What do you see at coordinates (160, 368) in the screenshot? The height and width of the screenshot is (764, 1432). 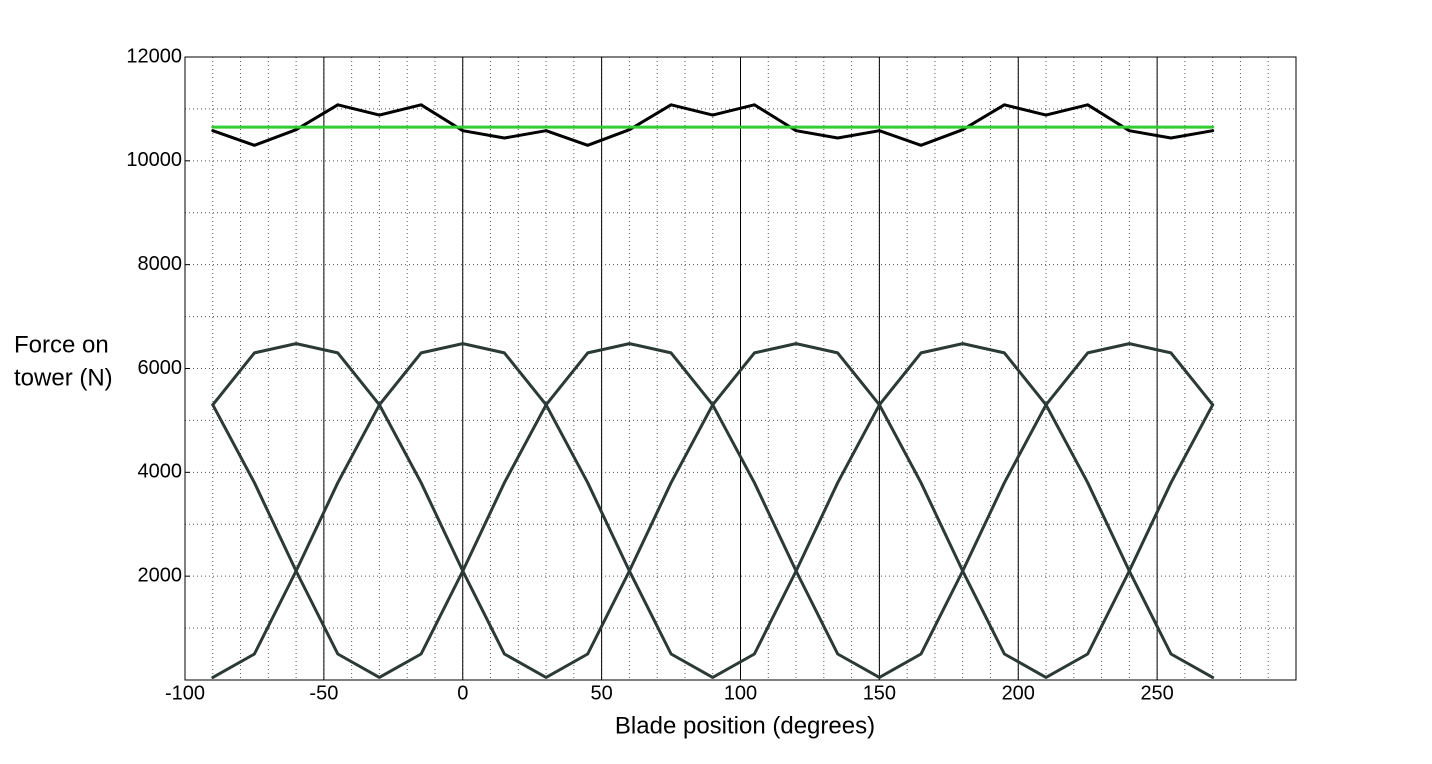 I see `y-tick-label: 6000` at bounding box center [160, 368].